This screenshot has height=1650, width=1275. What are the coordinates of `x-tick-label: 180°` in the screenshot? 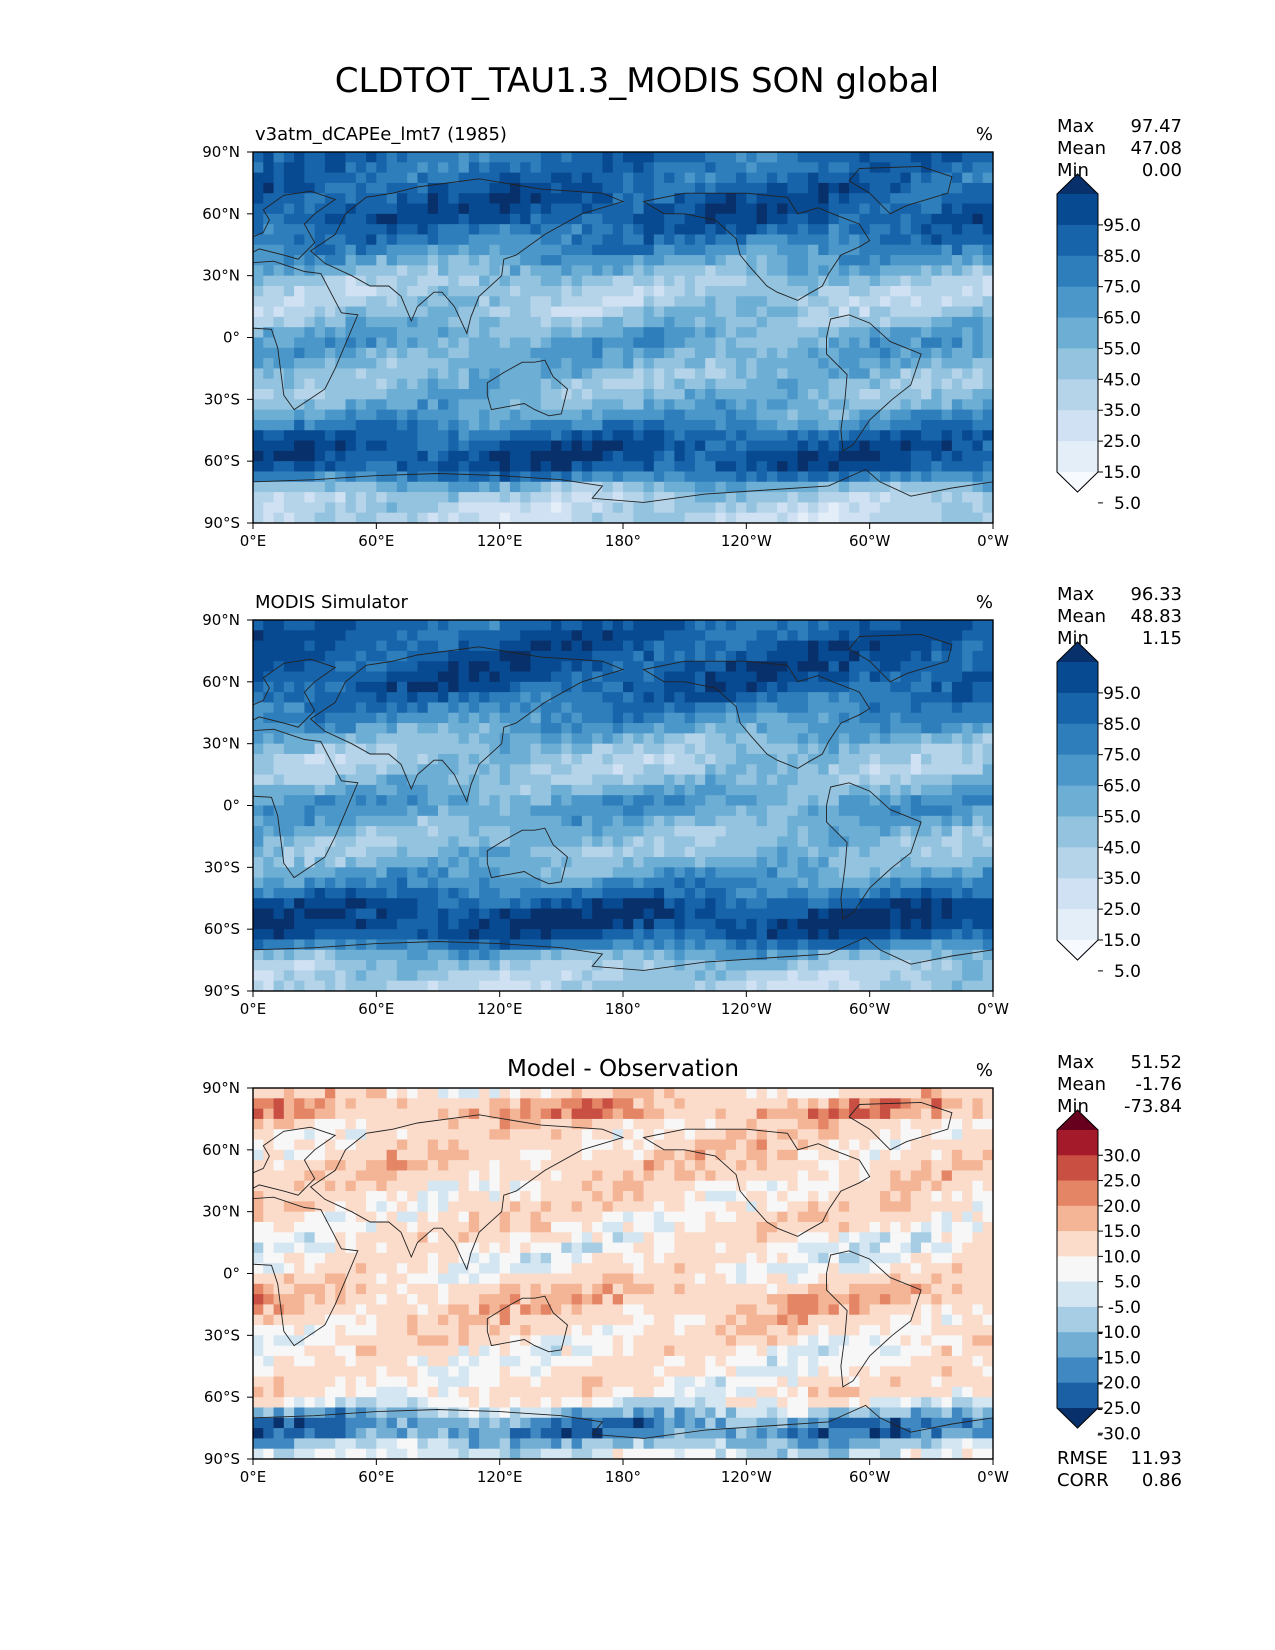 It's located at (623, 541).